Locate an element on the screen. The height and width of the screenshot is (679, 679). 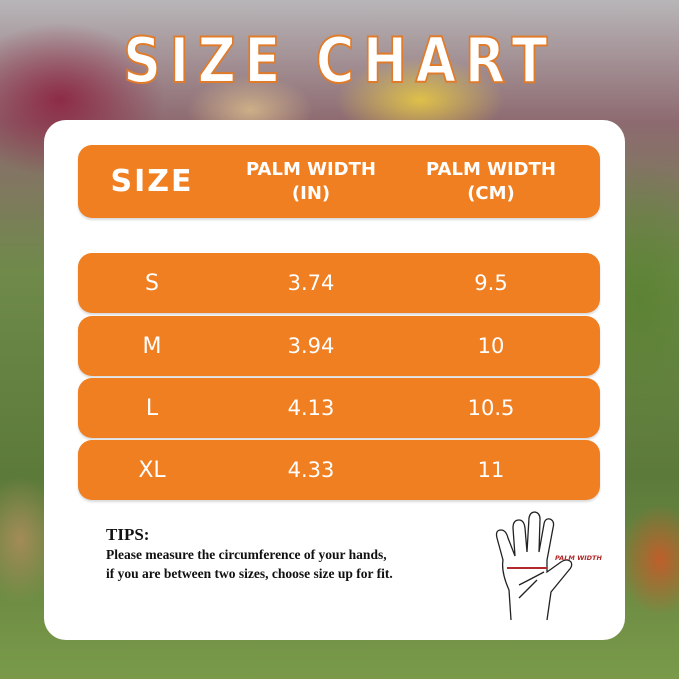
cell-cm: 10.5 is located at coordinates (491, 408).